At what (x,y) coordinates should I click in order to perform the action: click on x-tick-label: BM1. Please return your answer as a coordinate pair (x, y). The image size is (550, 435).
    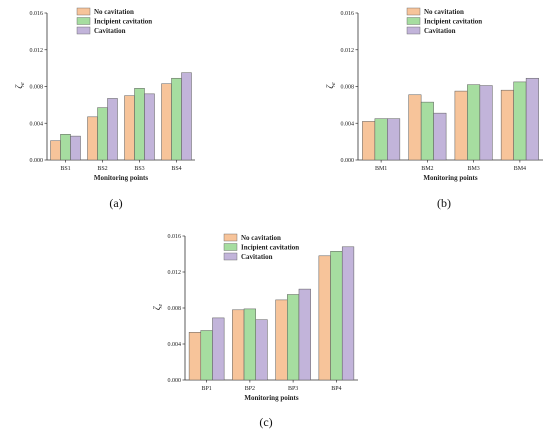
    Looking at the image, I should click on (381, 169).